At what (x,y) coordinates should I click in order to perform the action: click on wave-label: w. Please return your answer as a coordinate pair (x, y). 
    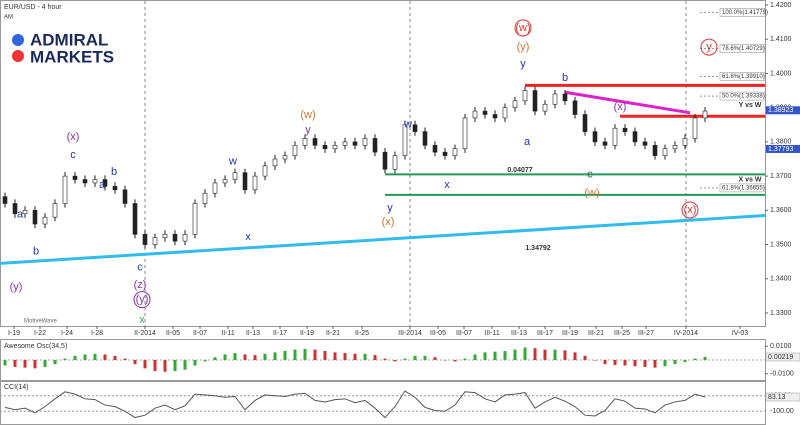
    Looking at the image, I should click on (407, 125).